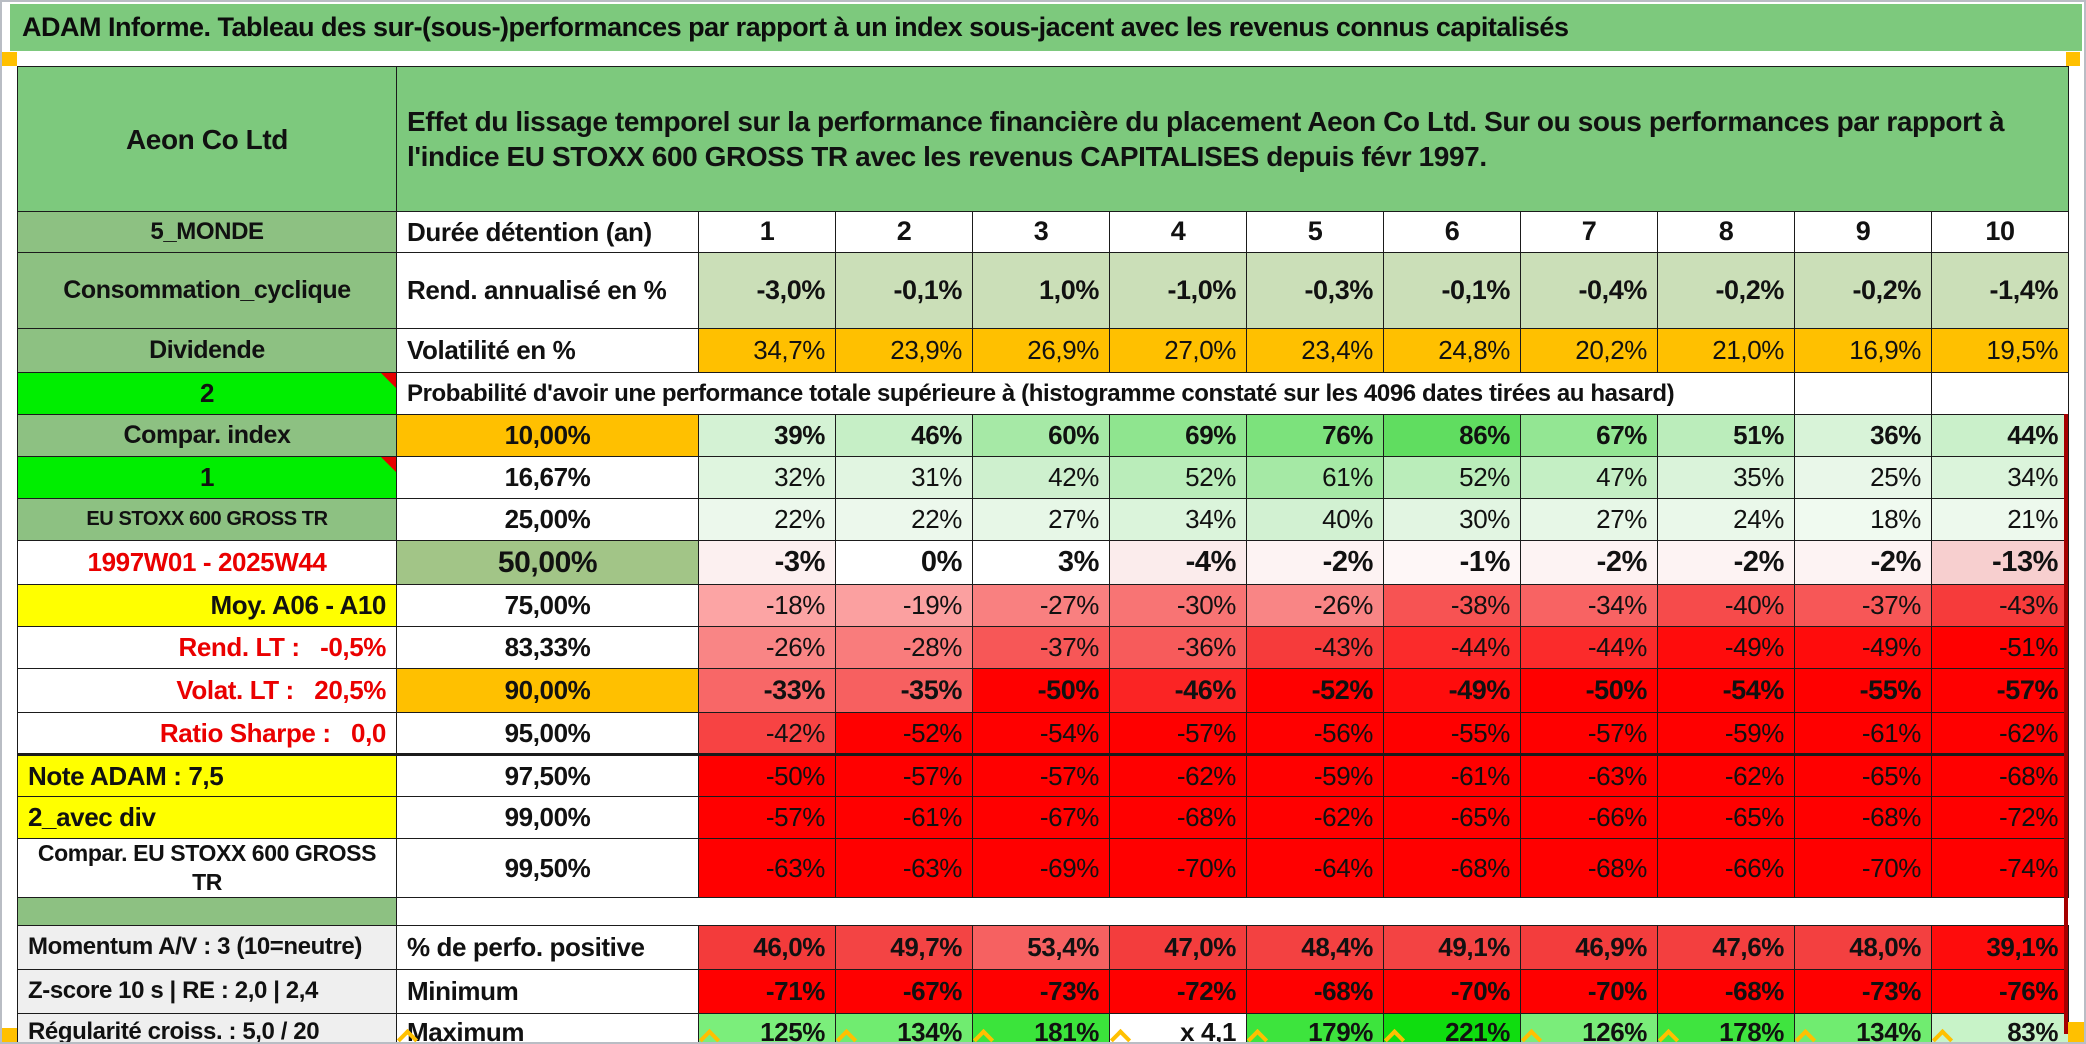 The width and height of the screenshot is (2086, 1044). What do you see at coordinates (1178, 647) in the screenshot?
I see `table-cell: -36%` at bounding box center [1178, 647].